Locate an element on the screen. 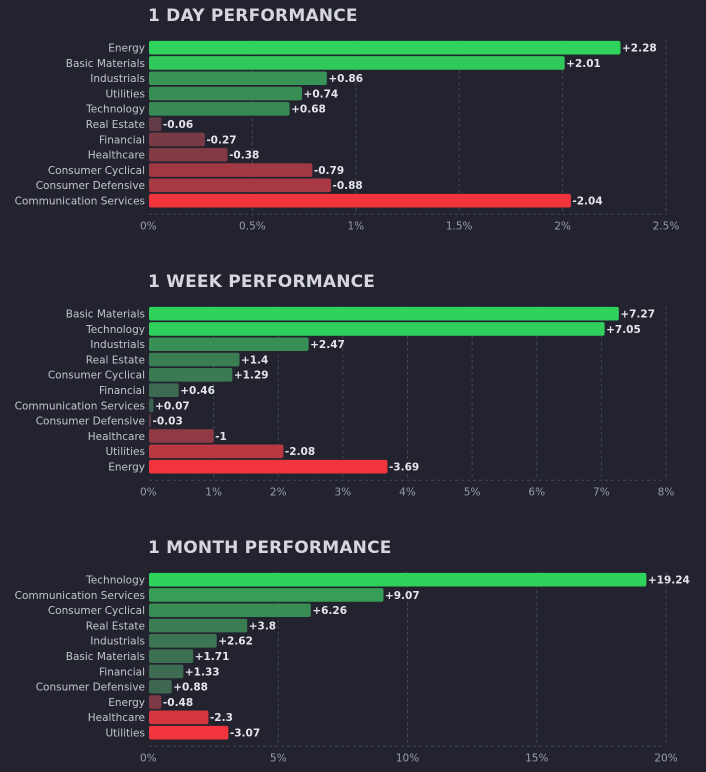 The image size is (706, 772). value-label: -2.08 is located at coordinates (300, 452).